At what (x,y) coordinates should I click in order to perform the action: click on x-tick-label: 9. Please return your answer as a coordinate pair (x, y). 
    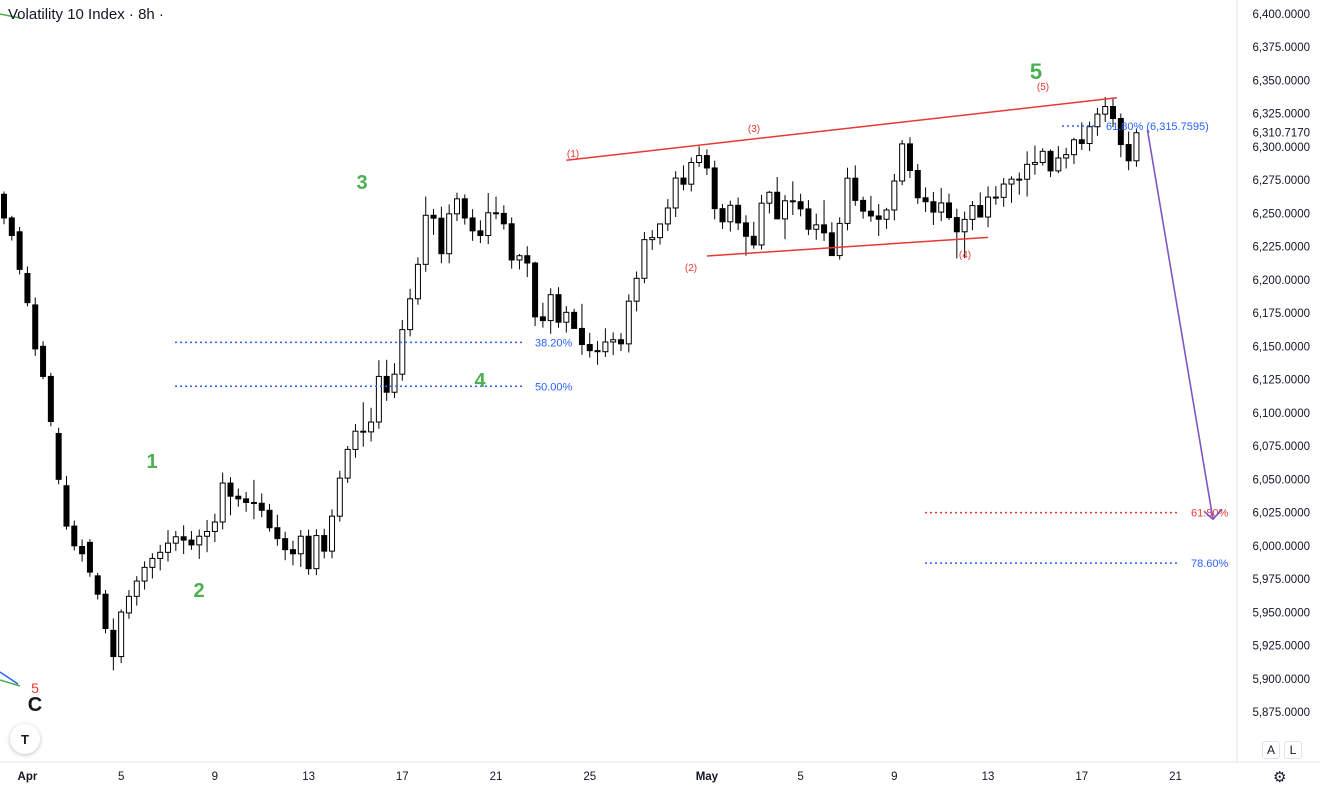
    Looking at the image, I should click on (215, 777).